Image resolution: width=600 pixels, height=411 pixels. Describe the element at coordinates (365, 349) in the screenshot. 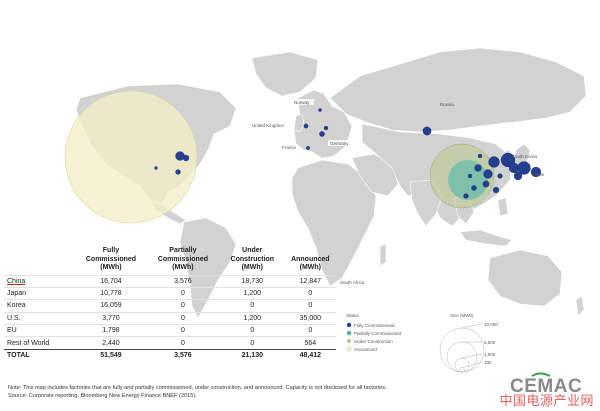

I see `legend-label-announced: Announced` at that location.